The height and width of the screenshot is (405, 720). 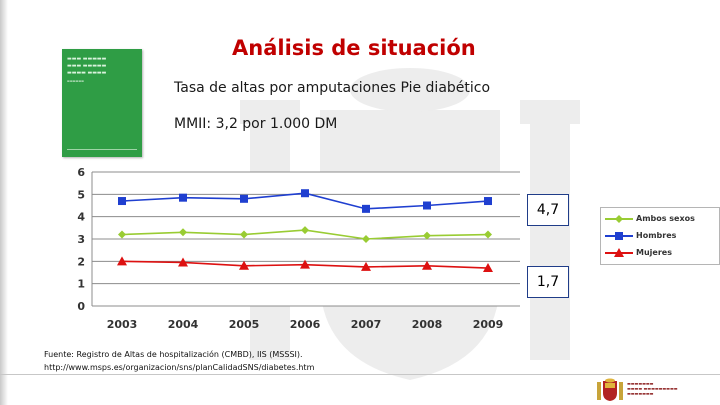 What do you see at coordinates (87, 66) in the screenshot?
I see `cover-title-lines: ▬▬▬ ▬▬▬▬▬ ▬▬▬ ▬▬▬▬▬ ▬▬▬▬ ▬▬▬▬` at bounding box center [87, 66].